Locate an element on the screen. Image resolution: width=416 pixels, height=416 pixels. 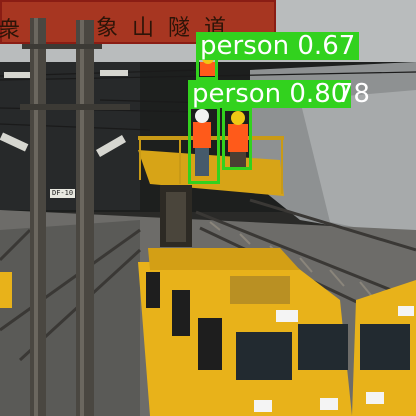
detection-box-person-left is located at coordinates (204, 145).